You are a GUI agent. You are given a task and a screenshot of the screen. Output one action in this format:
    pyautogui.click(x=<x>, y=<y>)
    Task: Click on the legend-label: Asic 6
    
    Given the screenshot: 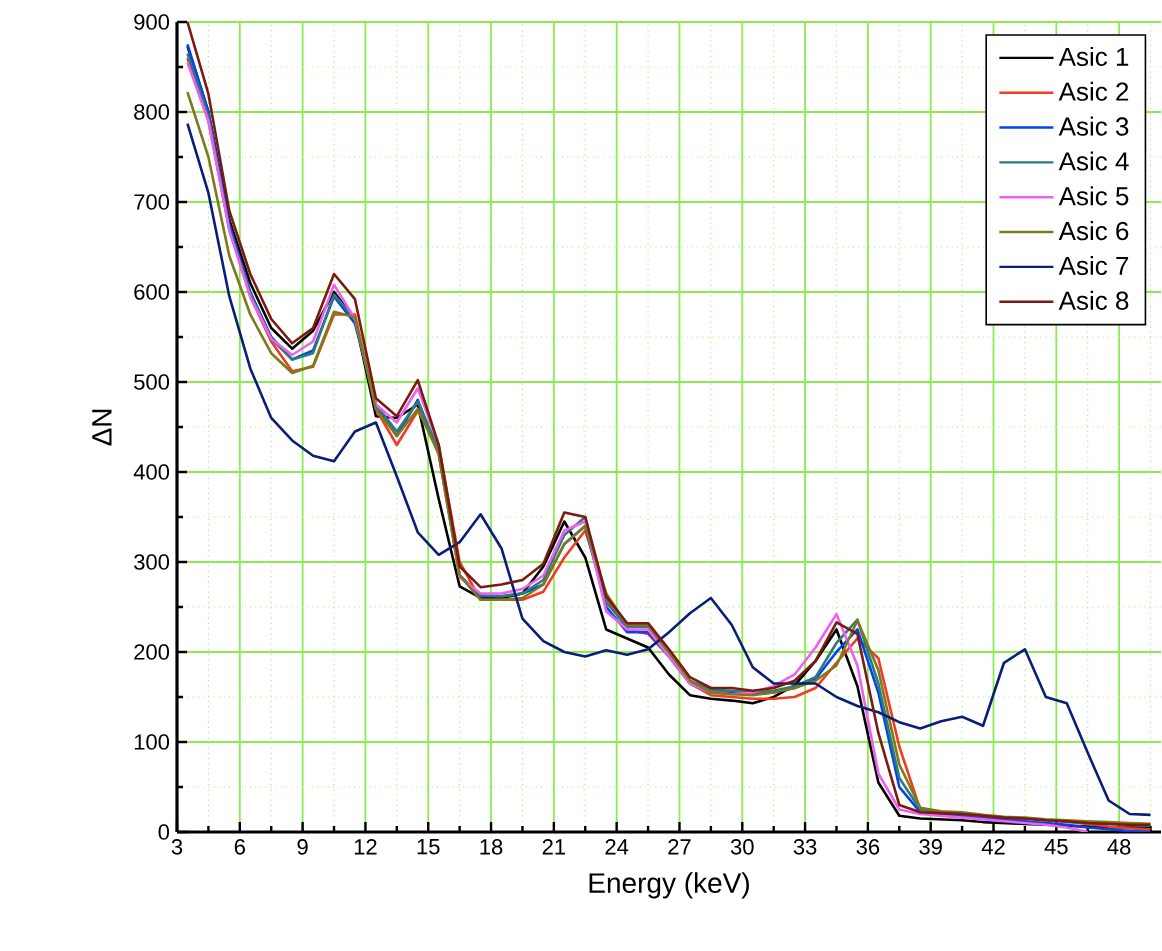 What is the action you would take?
    pyautogui.click(x=1093, y=231)
    